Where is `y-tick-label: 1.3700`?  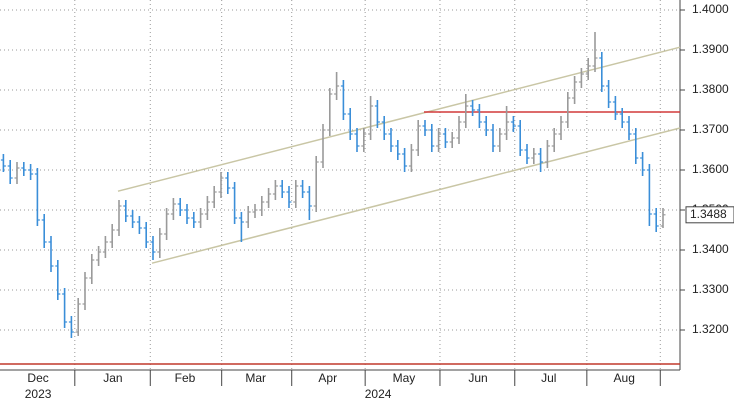 y-tick-label: 1.3700 is located at coordinates (710, 129).